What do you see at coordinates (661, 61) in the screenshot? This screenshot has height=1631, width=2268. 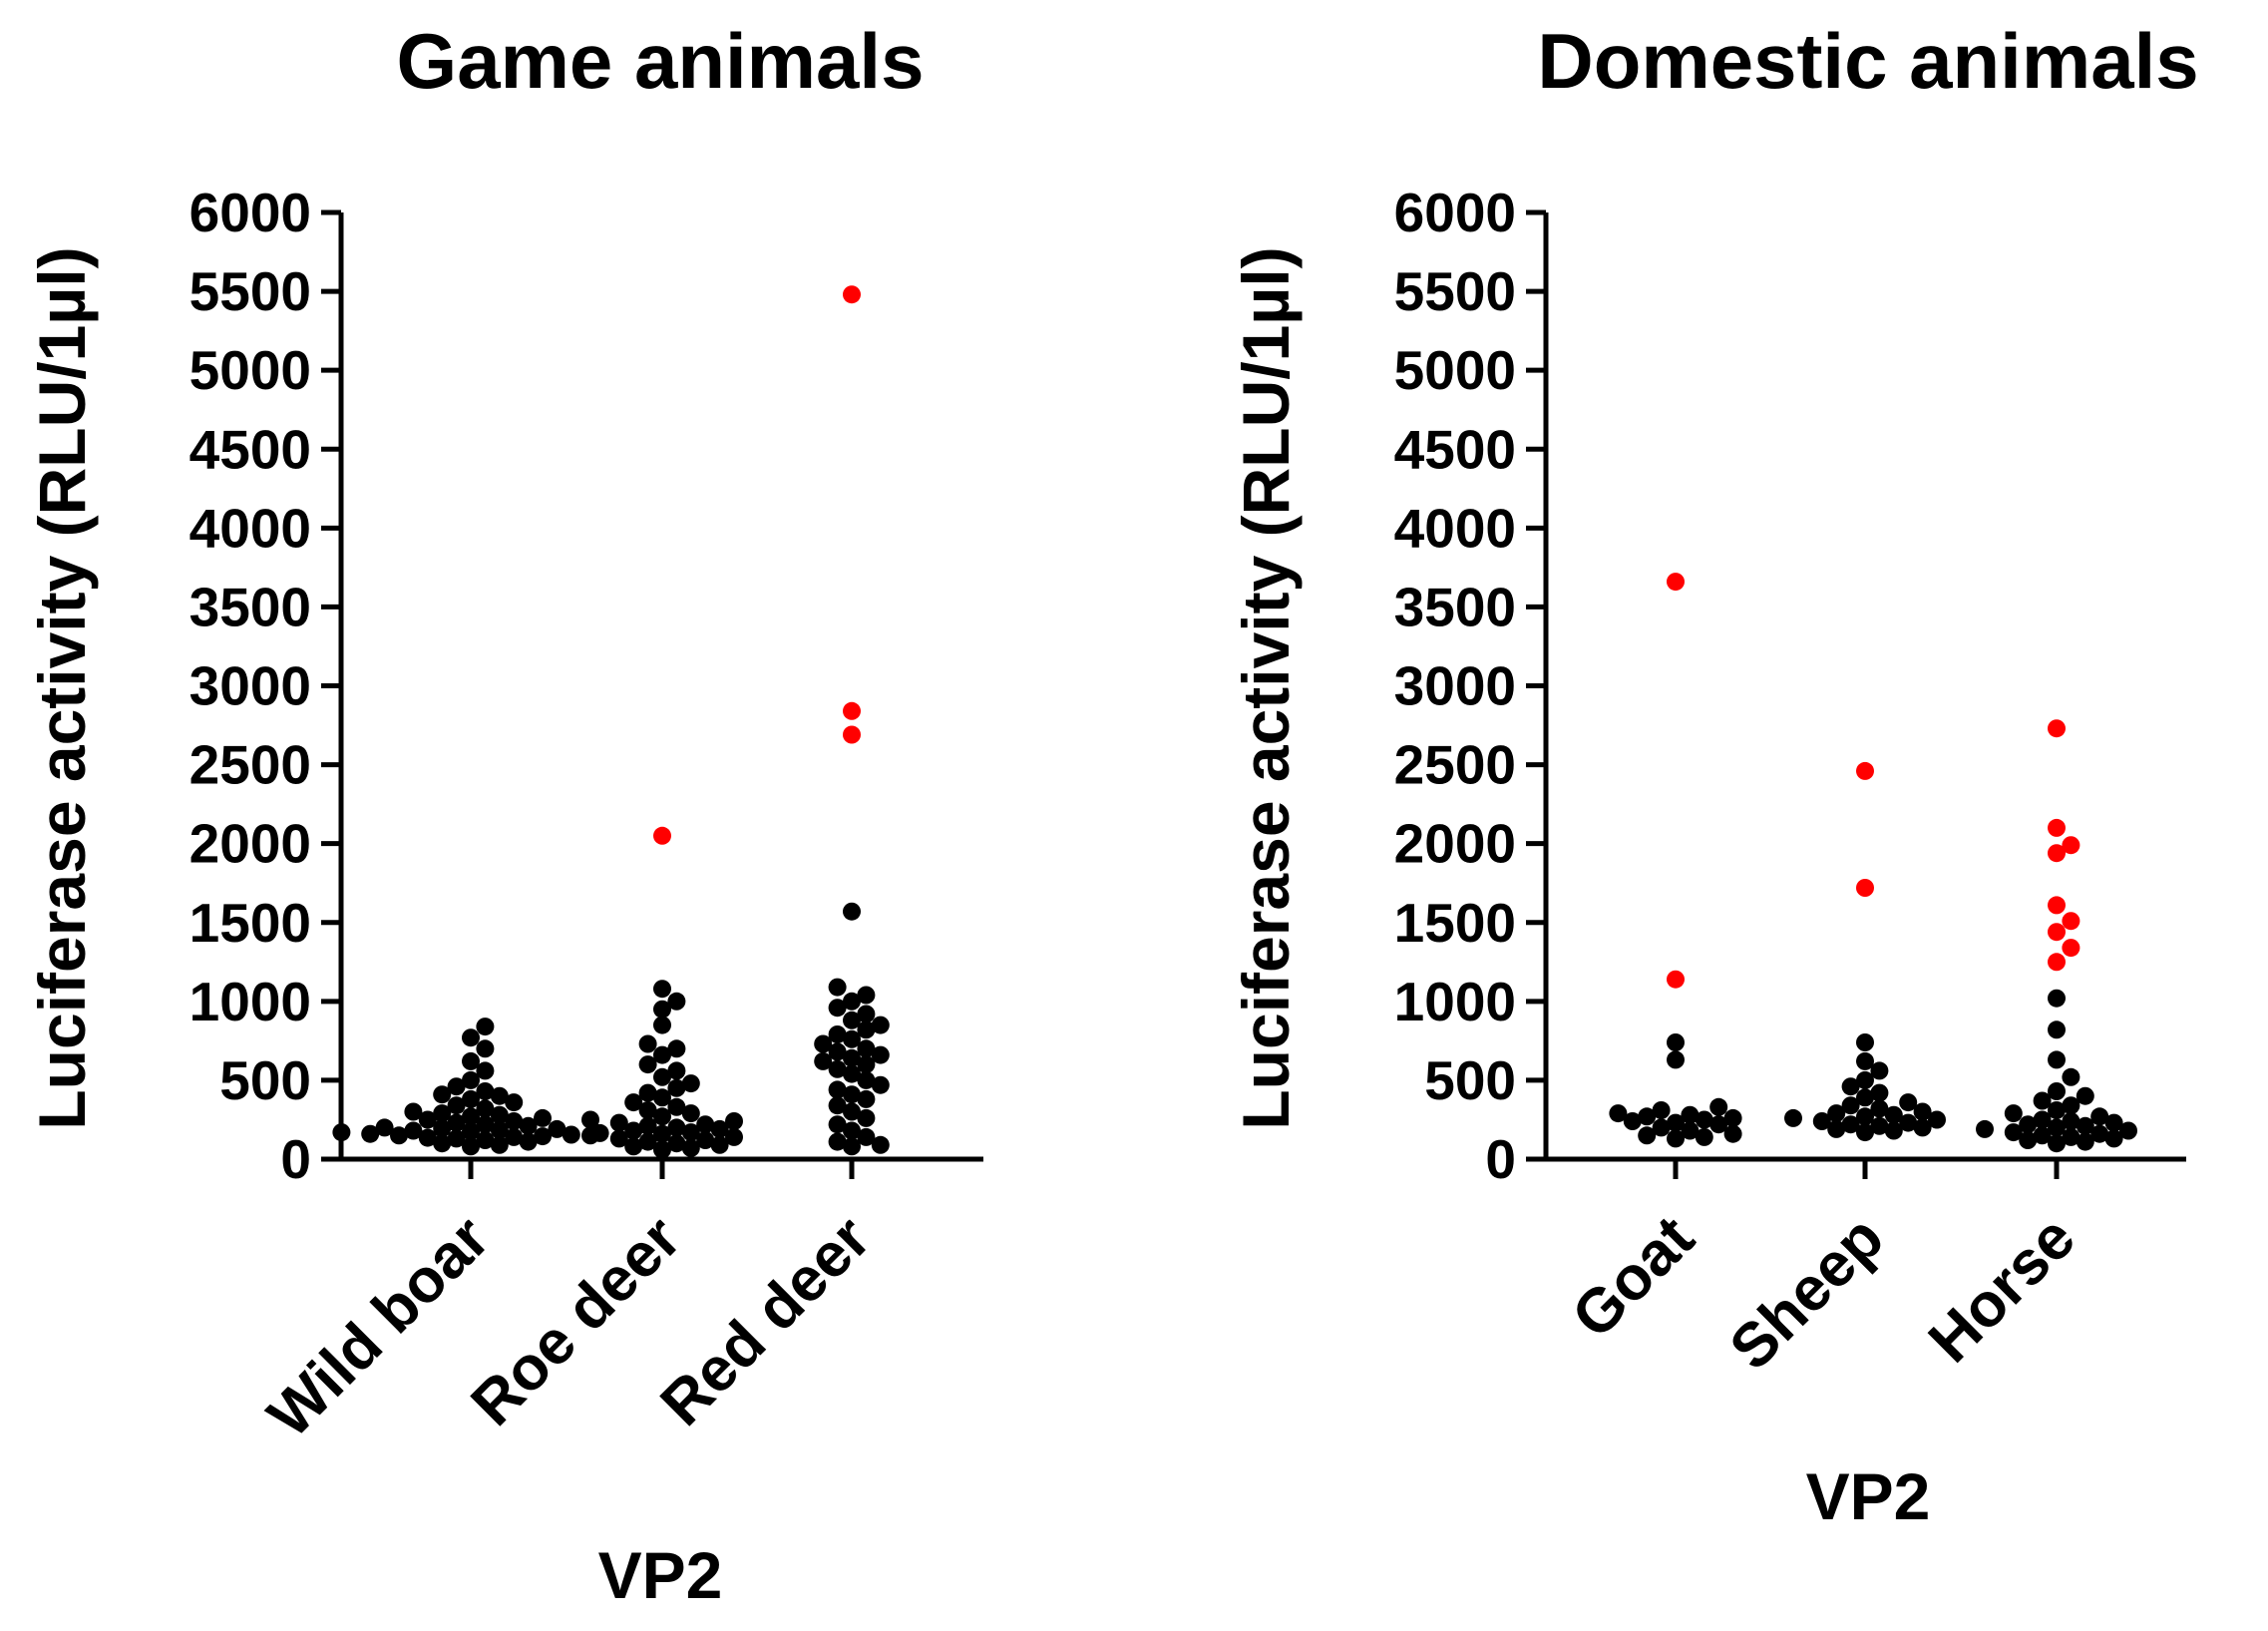 I see `chart-title: Game animals` at bounding box center [661, 61].